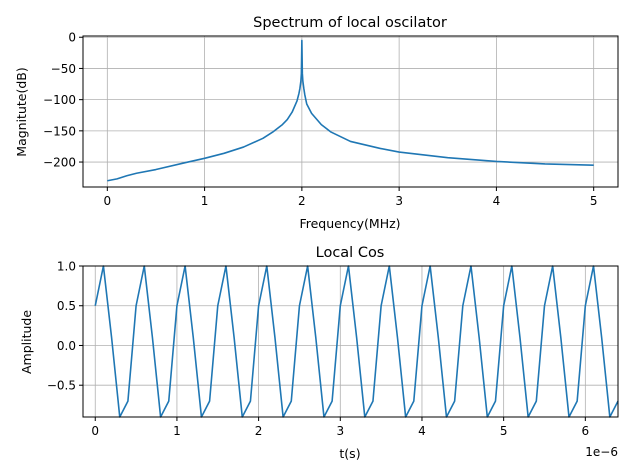  I want to click on spectrum-xlabel: Frequency(MHz), so click(349, 223).